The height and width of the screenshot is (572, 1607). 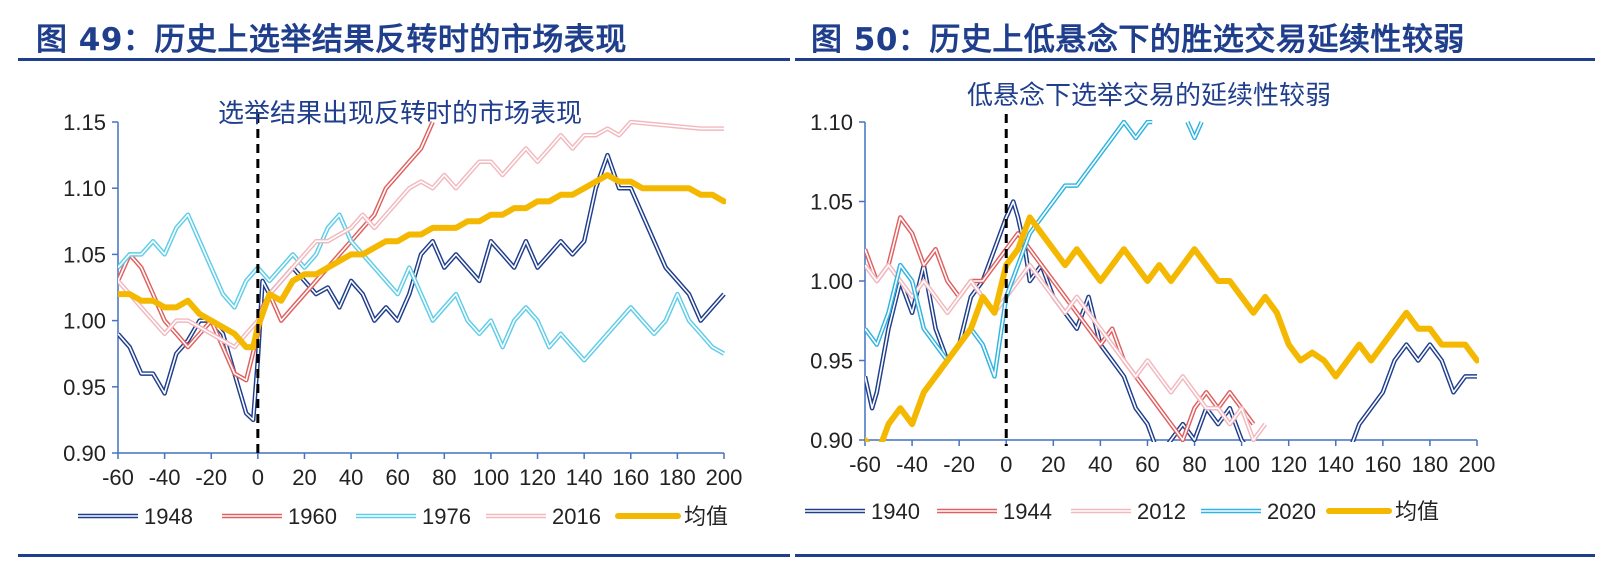 I want to click on legend-item-1948: 1948, so click(x=135, y=516).